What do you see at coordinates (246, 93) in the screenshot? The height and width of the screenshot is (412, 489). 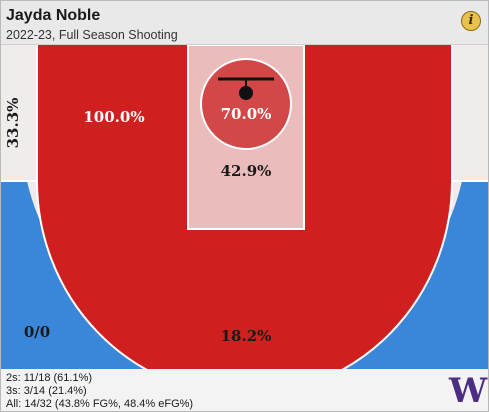 I see `hoop-icon` at bounding box center [246, 93].